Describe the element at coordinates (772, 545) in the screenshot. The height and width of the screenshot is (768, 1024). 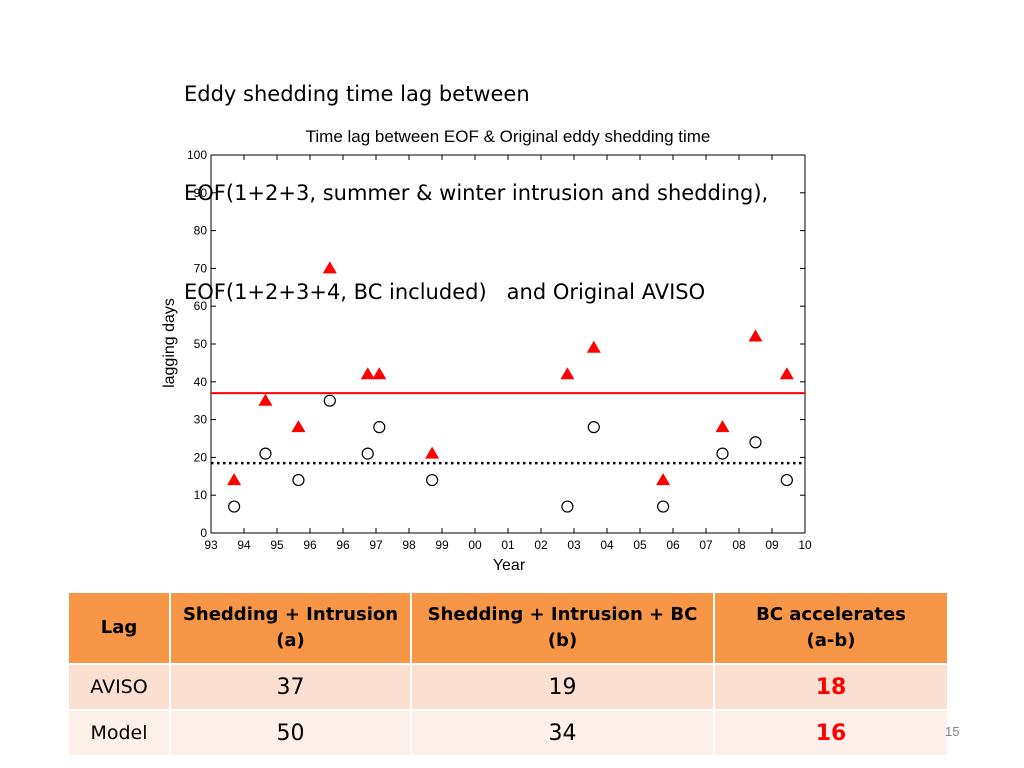
I see `x-tick-label: 09` at that location.